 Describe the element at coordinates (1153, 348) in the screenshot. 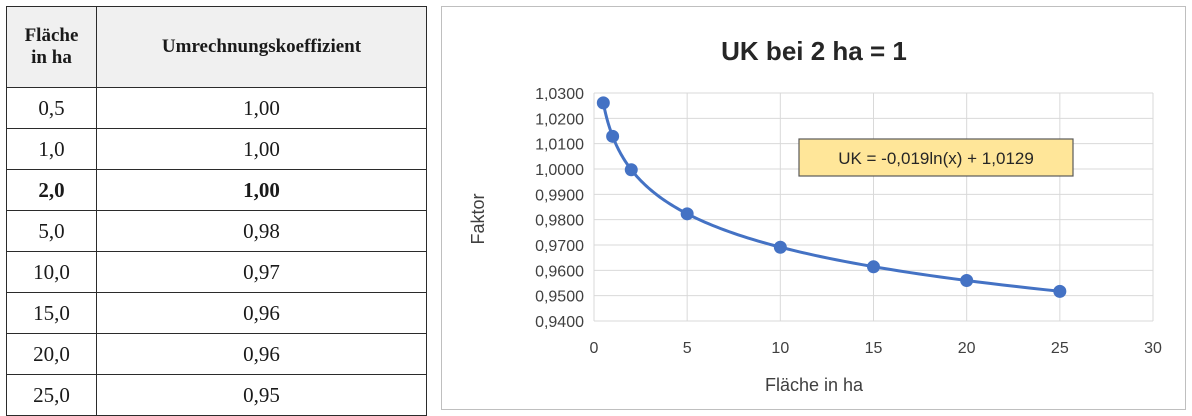

I see `x-tick-label: 30` at that location.